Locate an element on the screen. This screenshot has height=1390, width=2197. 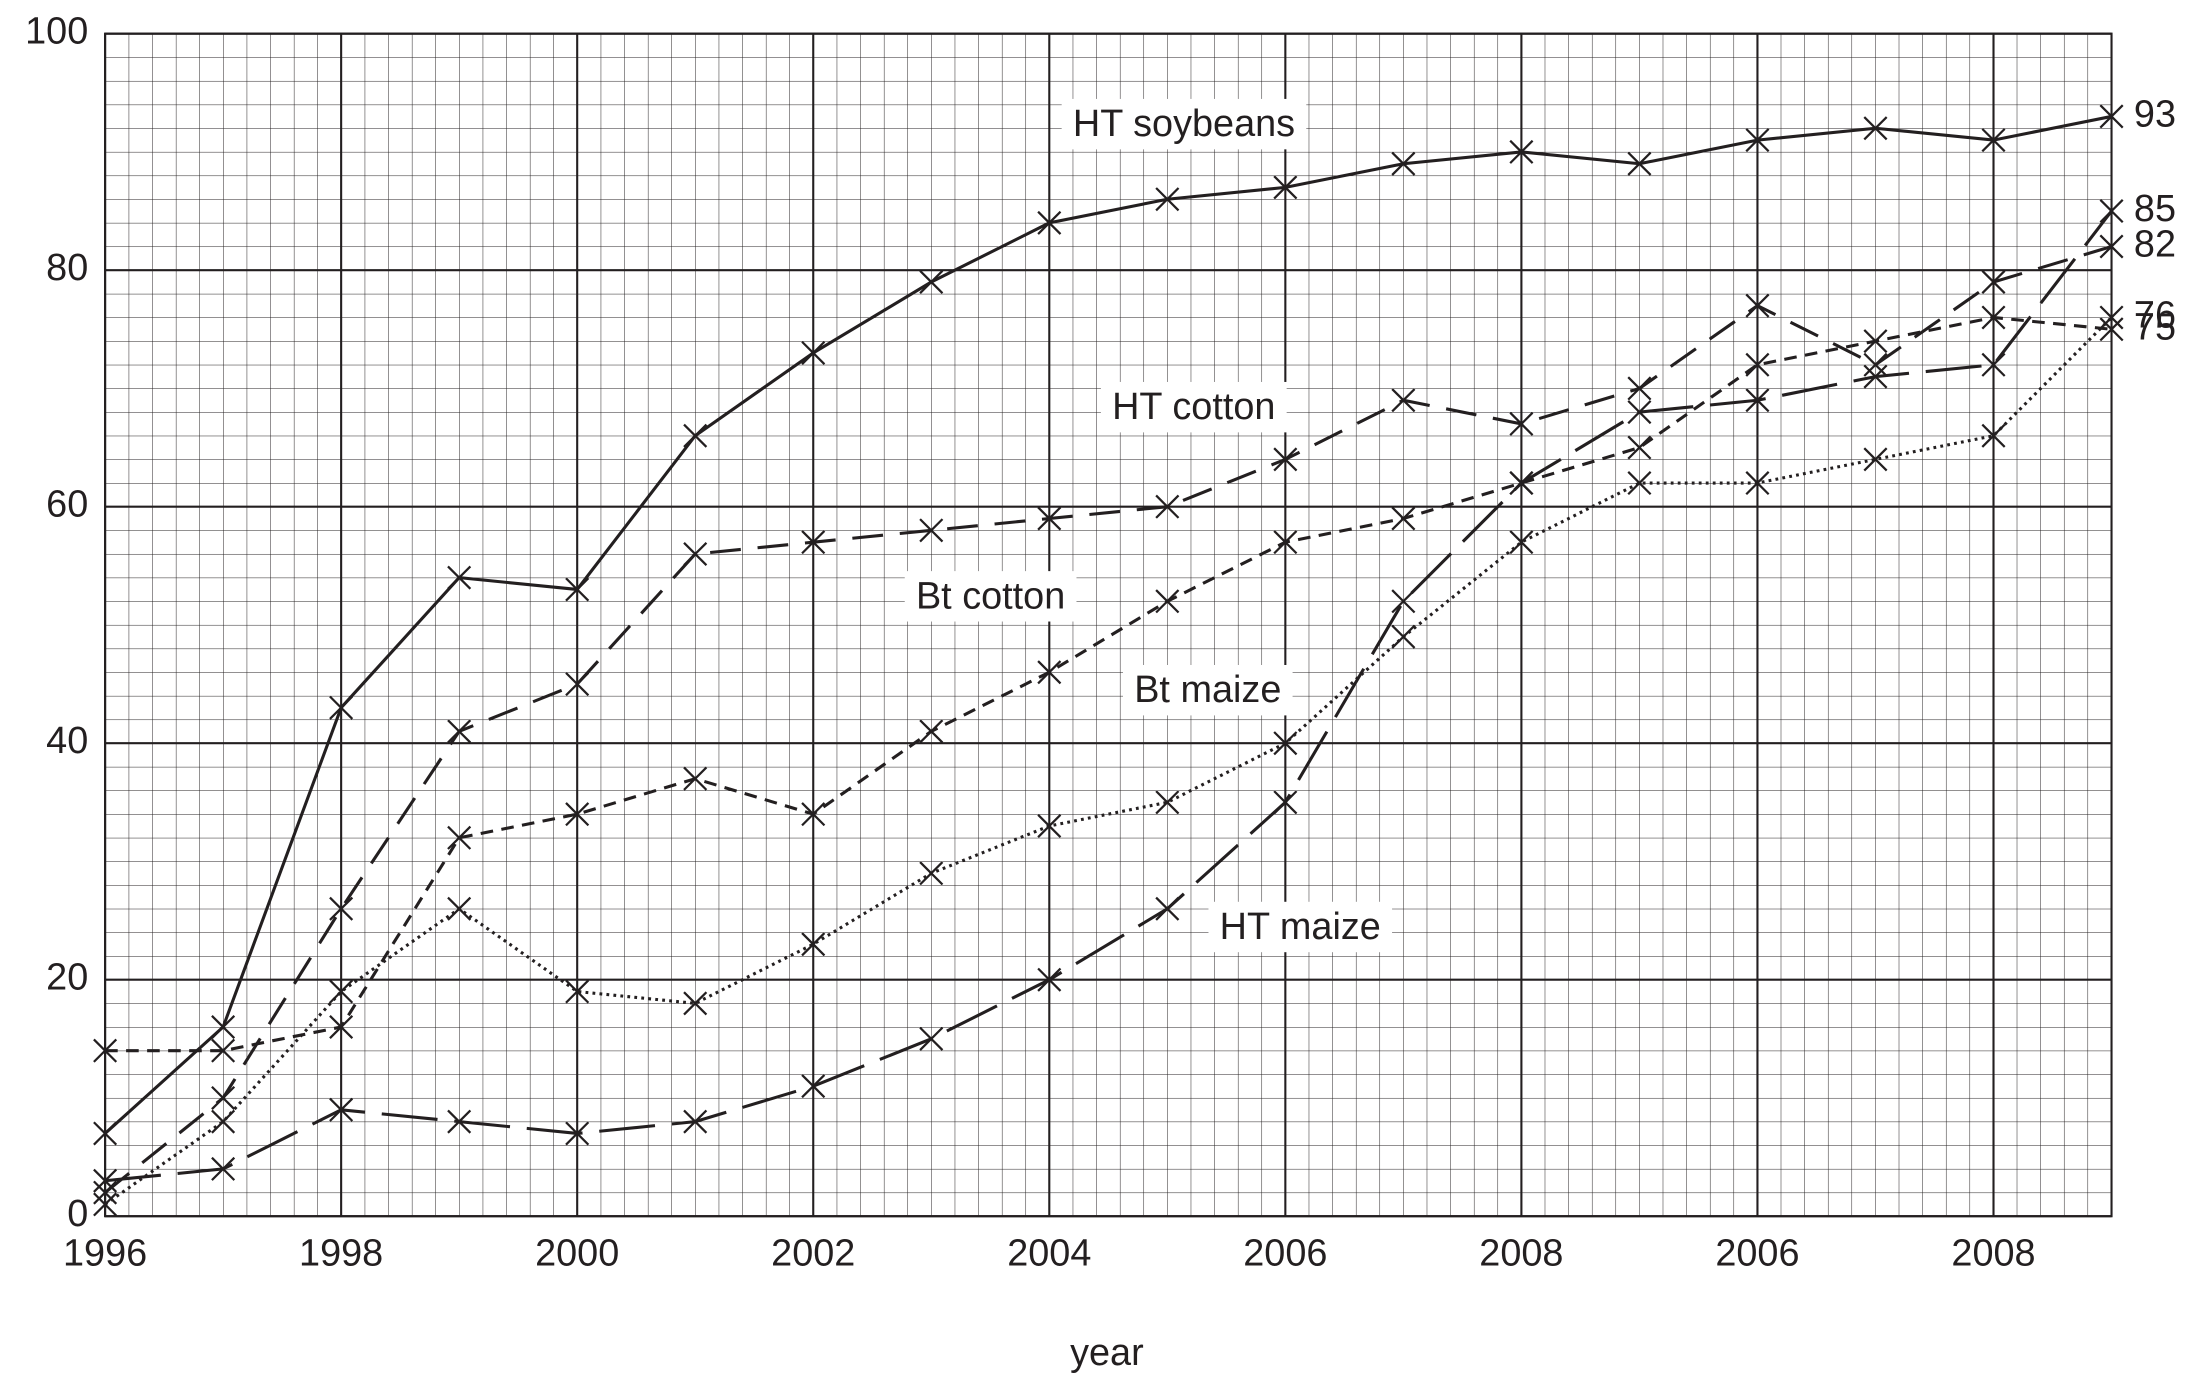
y-tick-label: 0 is located at coordinates (77, 1214).